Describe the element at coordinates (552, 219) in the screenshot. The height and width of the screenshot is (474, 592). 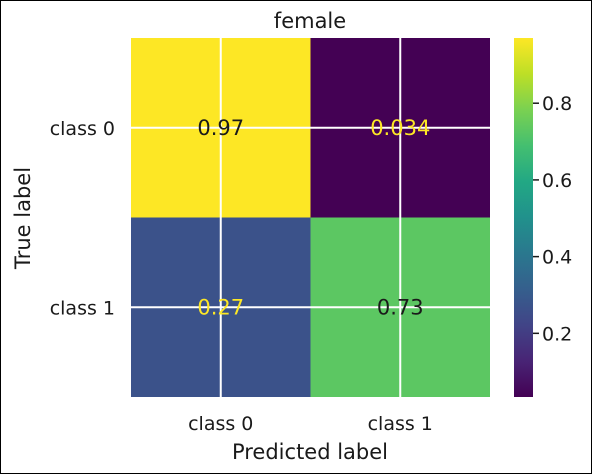
I see `colorbar-ticks: 0.2 0.4 0.6 0.8` at that location.